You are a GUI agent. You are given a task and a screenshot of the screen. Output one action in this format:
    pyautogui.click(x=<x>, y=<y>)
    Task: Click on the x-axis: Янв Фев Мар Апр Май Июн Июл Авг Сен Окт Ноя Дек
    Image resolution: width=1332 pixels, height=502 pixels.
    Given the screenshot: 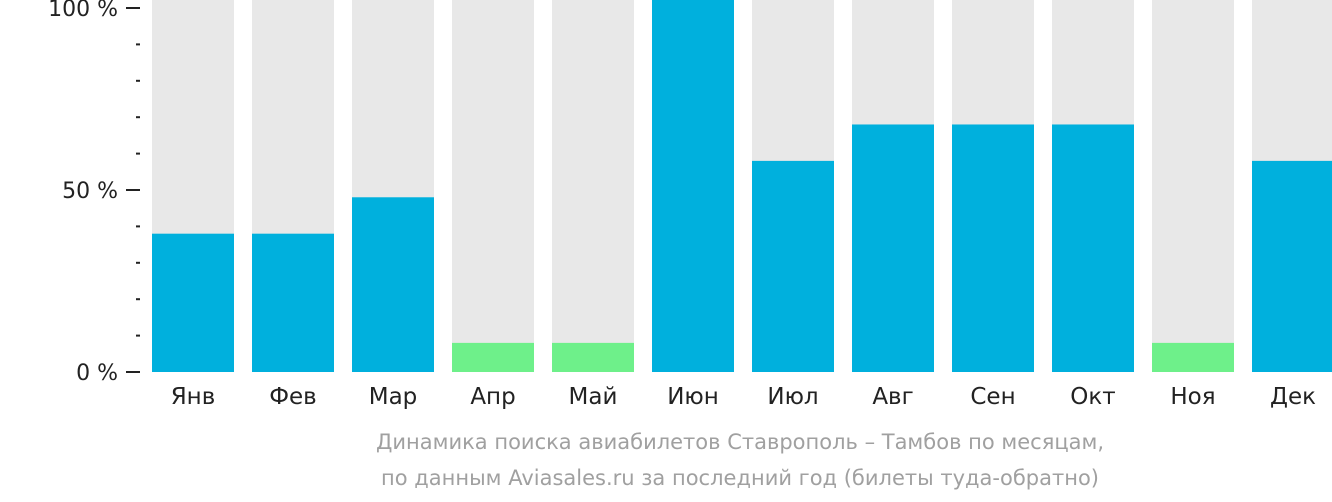 What is the action you would take?
    pyautogui.click(x=743, y=397)
    